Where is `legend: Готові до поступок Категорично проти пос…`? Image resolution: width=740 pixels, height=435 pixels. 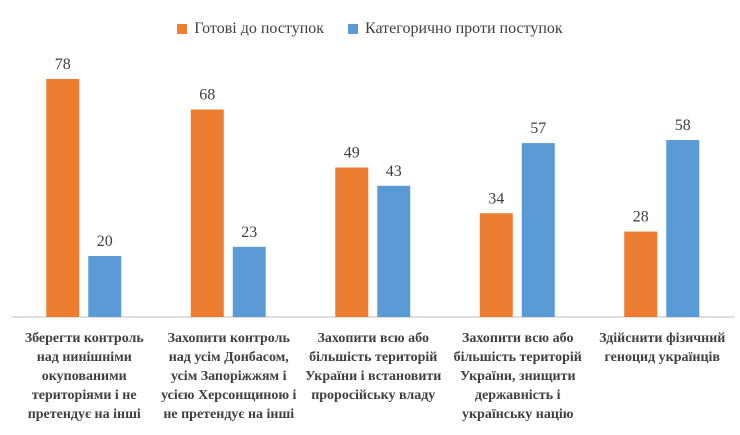
legend: Готові до поступок Категорично проти пос… is located at coordinates (370, 29).